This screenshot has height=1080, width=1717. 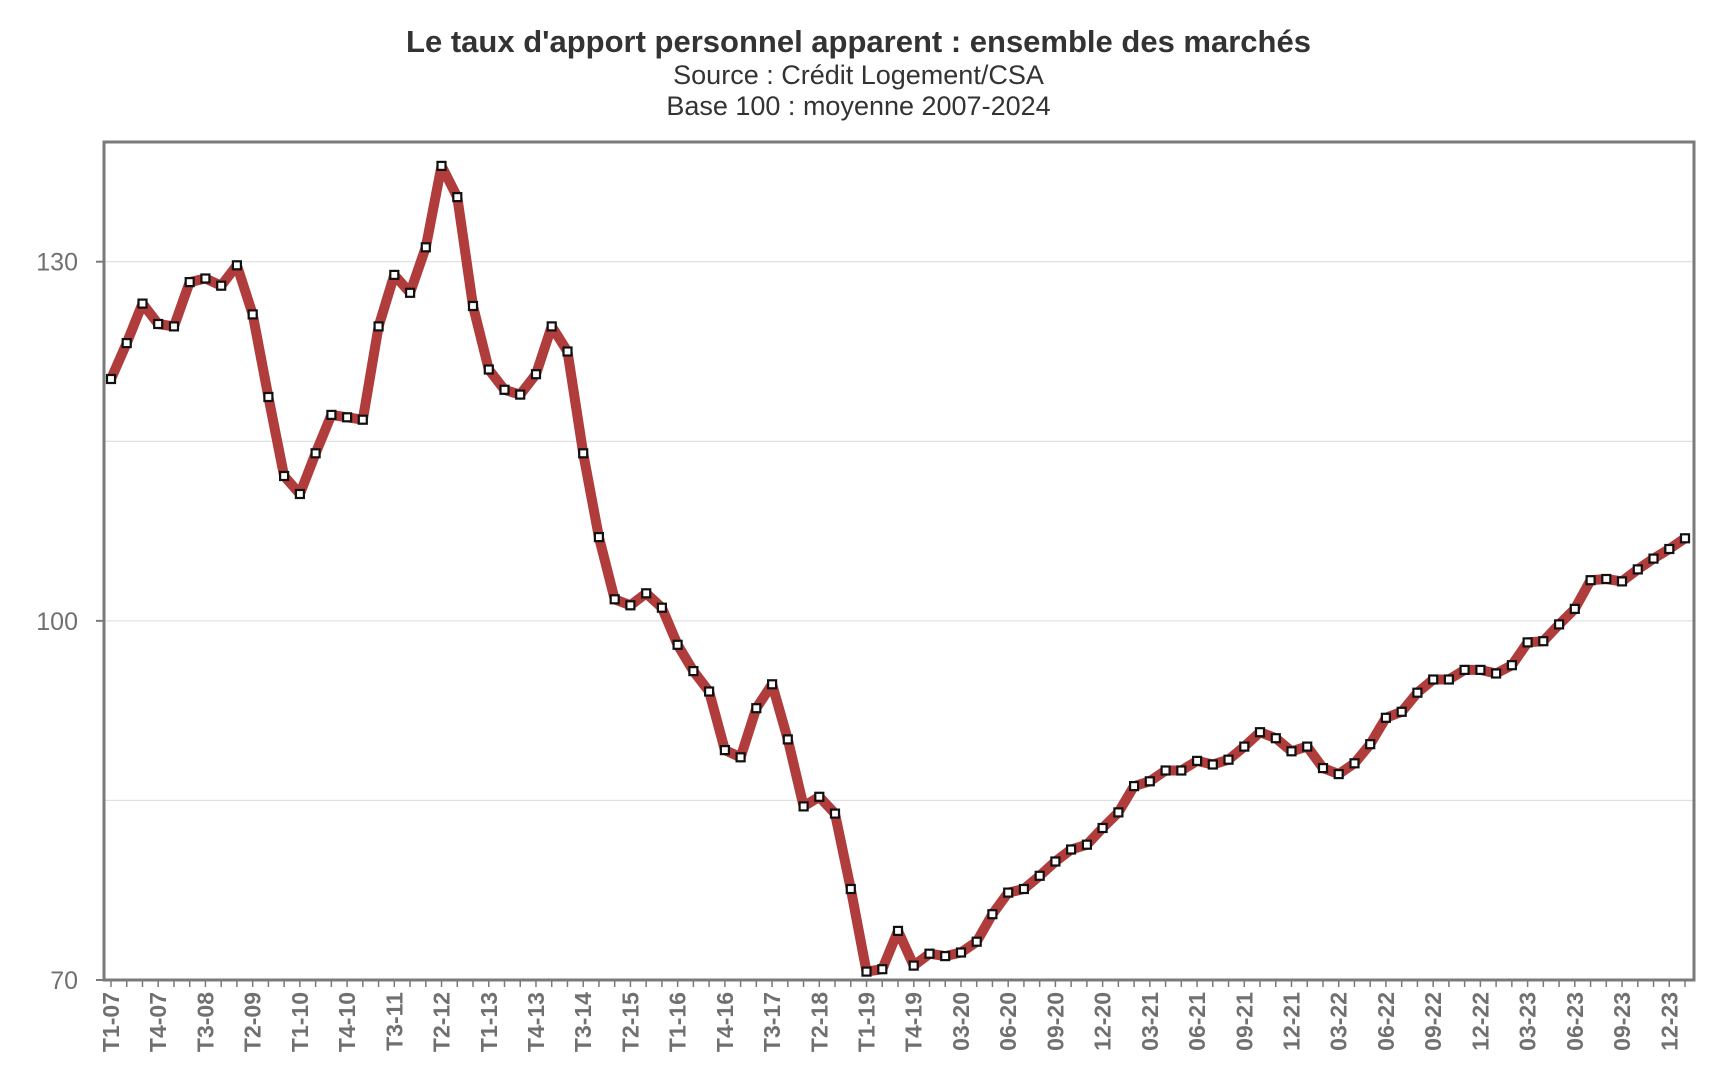 I want to click on chart-subtitle-source: Source : Crédit Logement/CSA, so click(x=858, y=75).